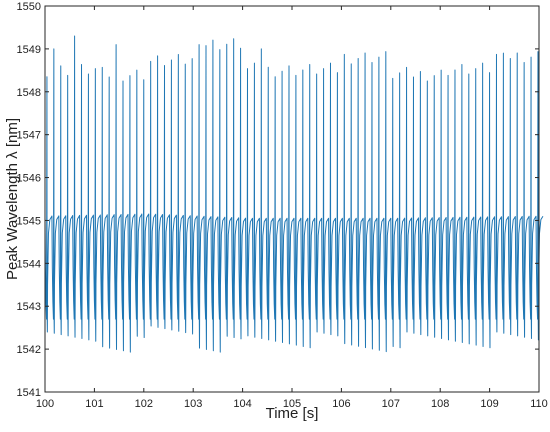 This screenshot has height=432, width=550. What do you see at coordinates (341, 404) in the screenshot?
I see `x-tick-label: 106` at bounding box center [341, 404].